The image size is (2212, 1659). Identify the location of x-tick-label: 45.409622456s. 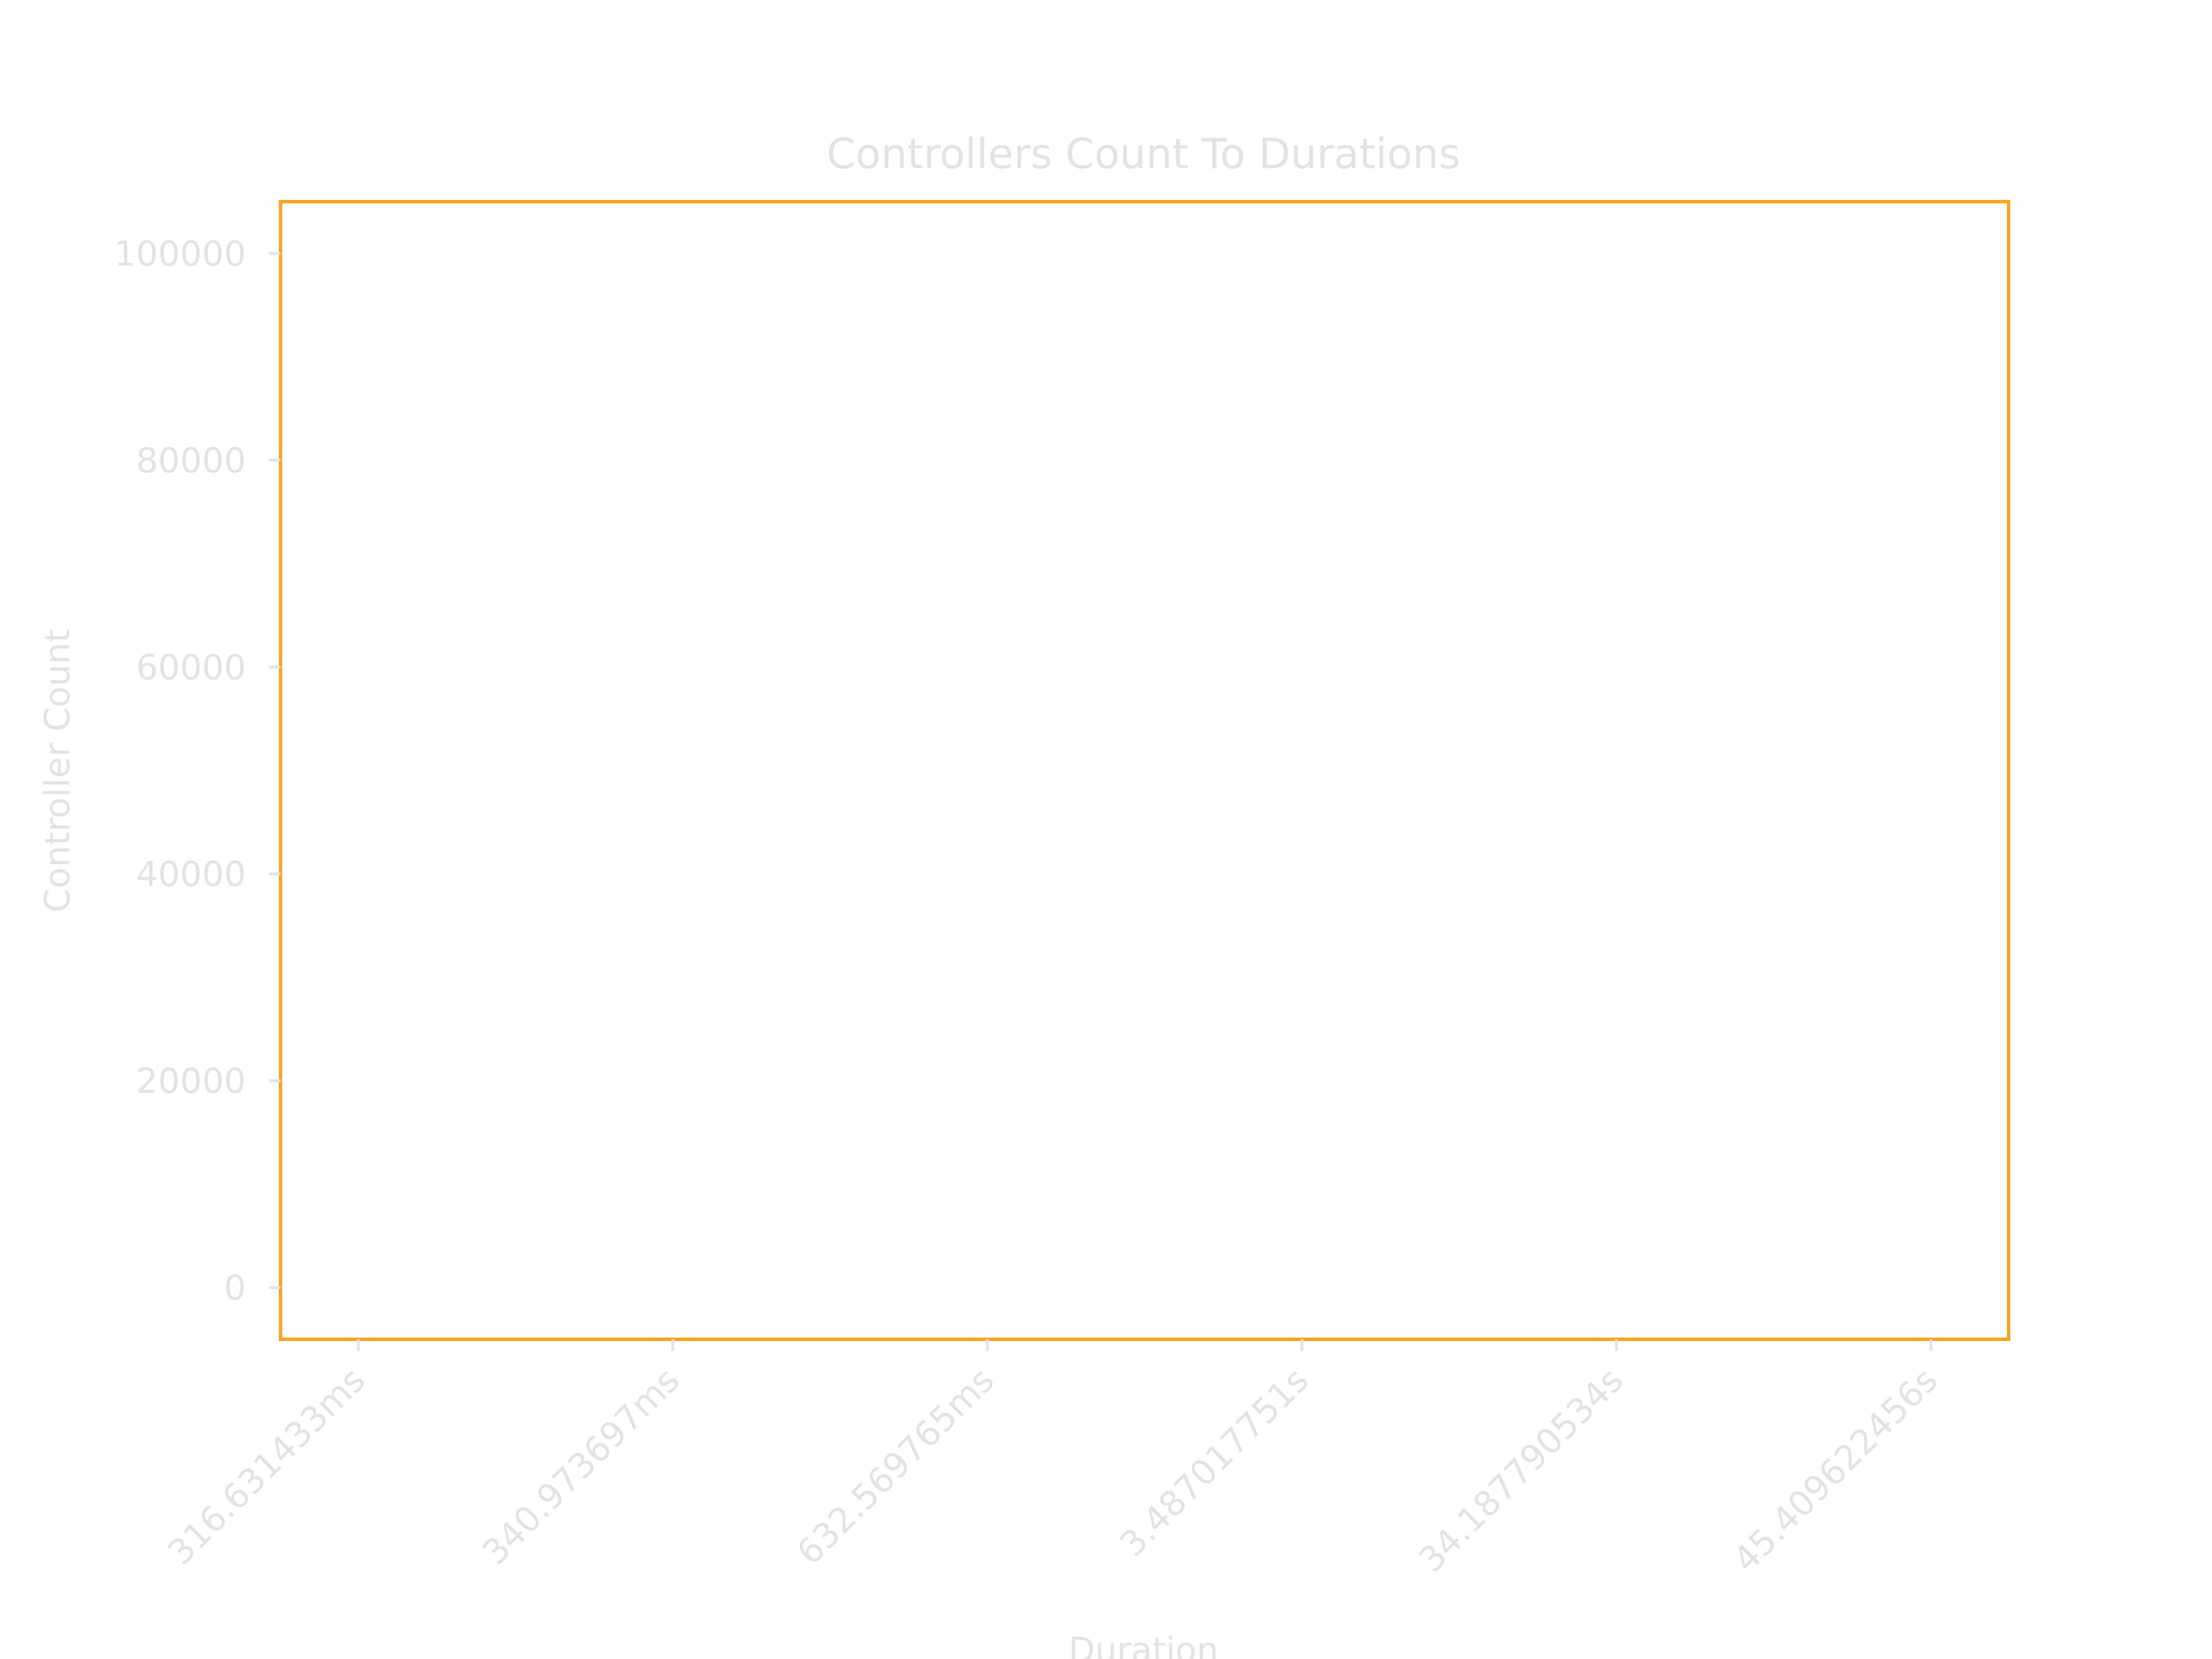
(1836, 1470).